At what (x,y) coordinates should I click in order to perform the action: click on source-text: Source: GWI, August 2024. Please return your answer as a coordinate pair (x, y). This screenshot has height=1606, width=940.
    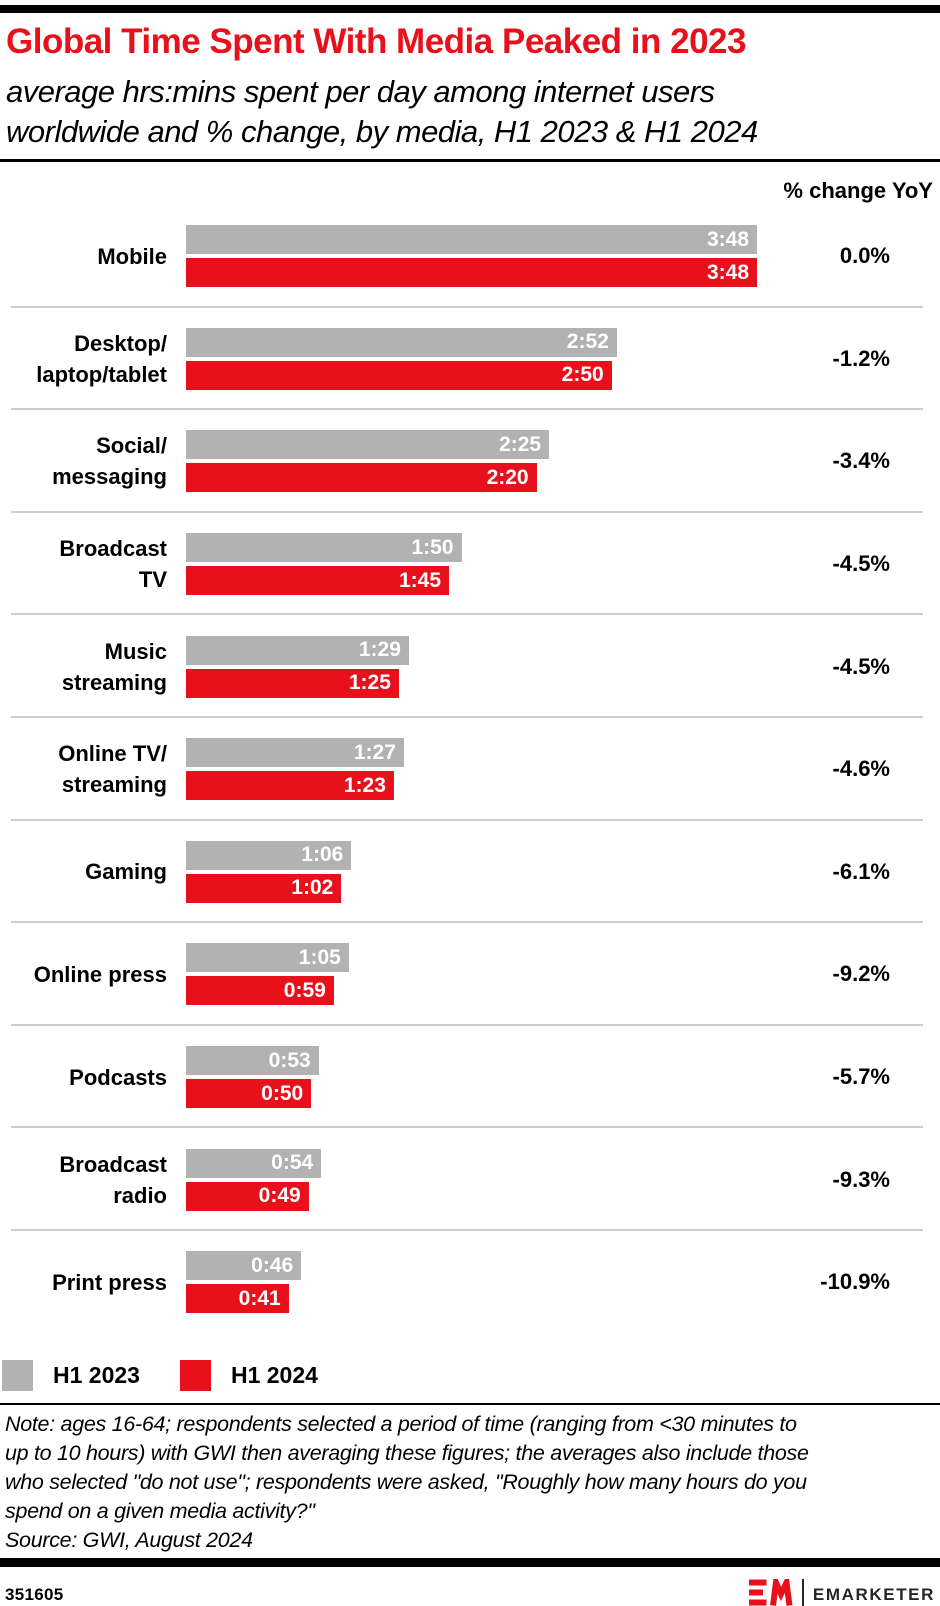
    Looking at the image, I should click on (129, 1539).